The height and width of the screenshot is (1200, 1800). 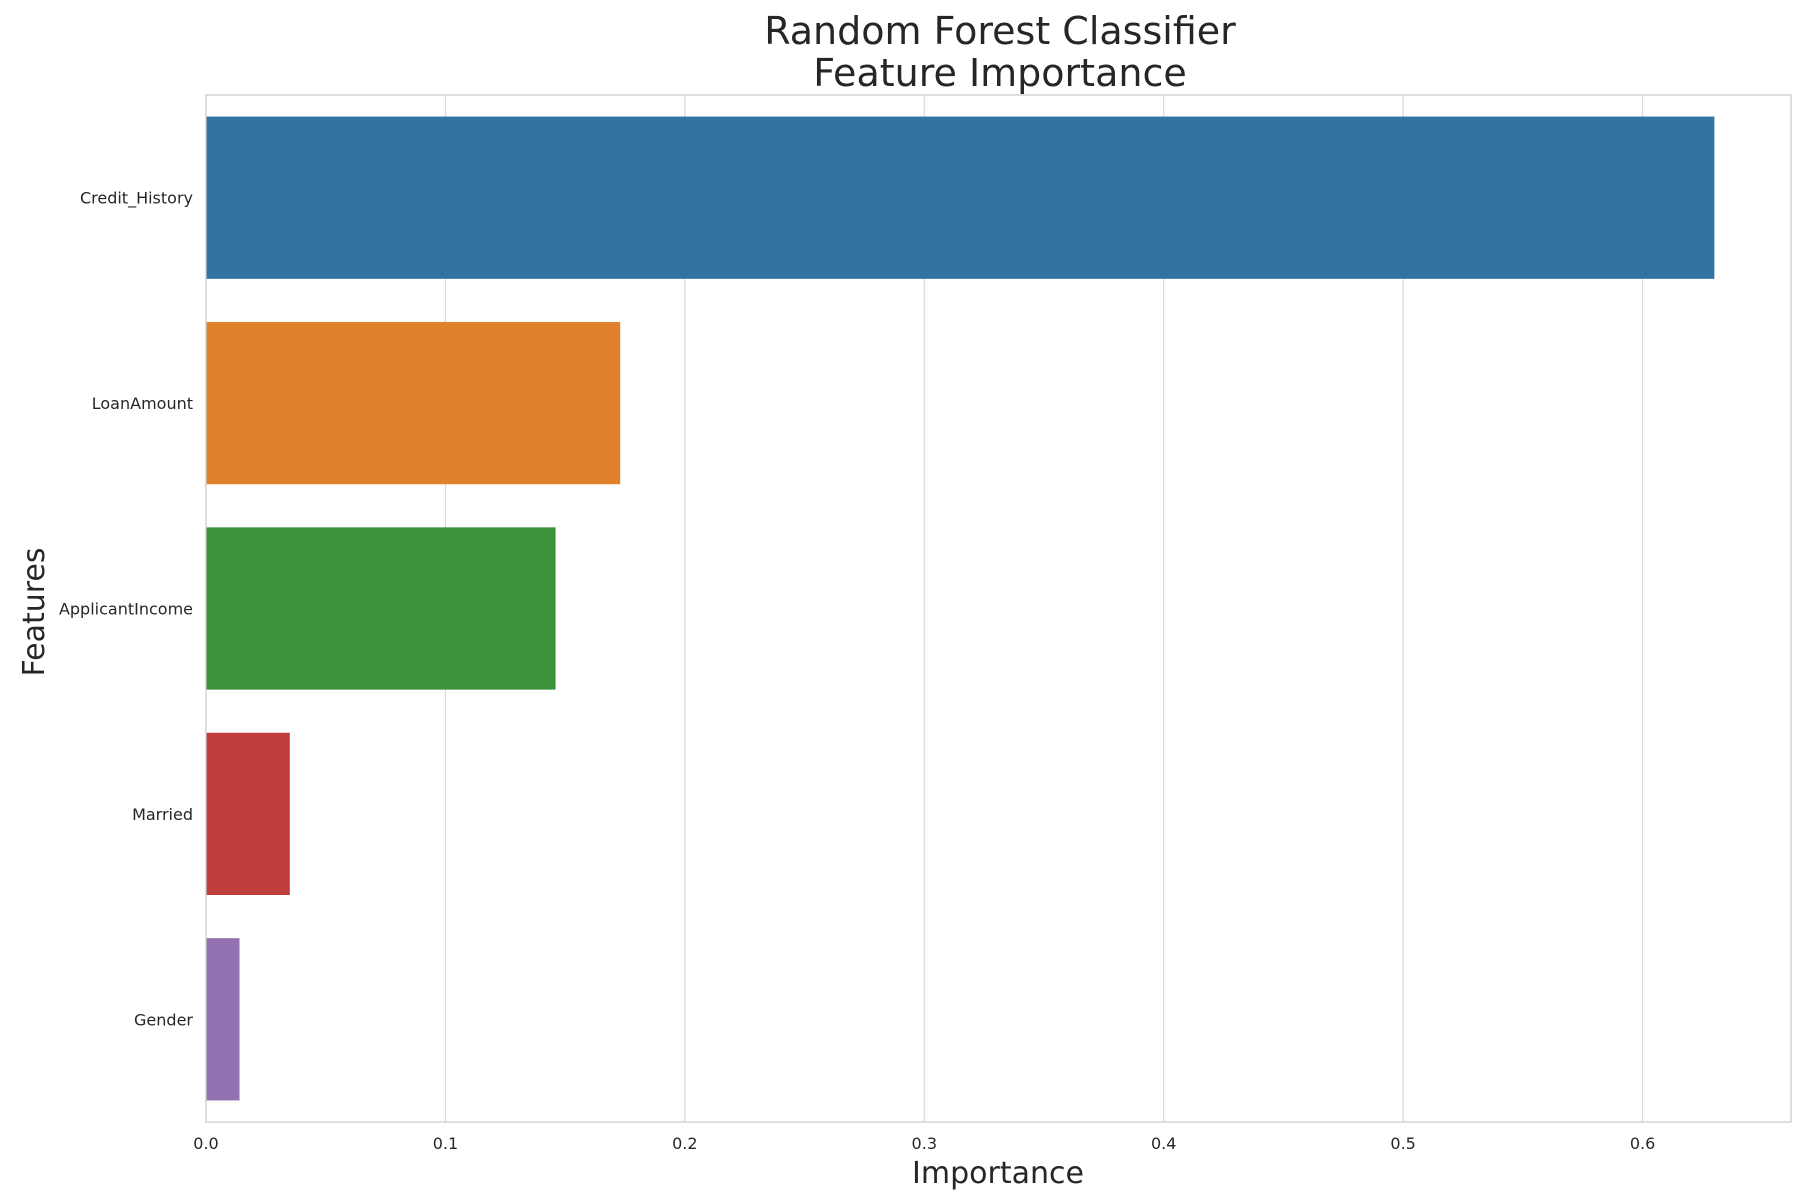 I want to click on y-tick-label: Credit_History, so click(x=136, y=199).